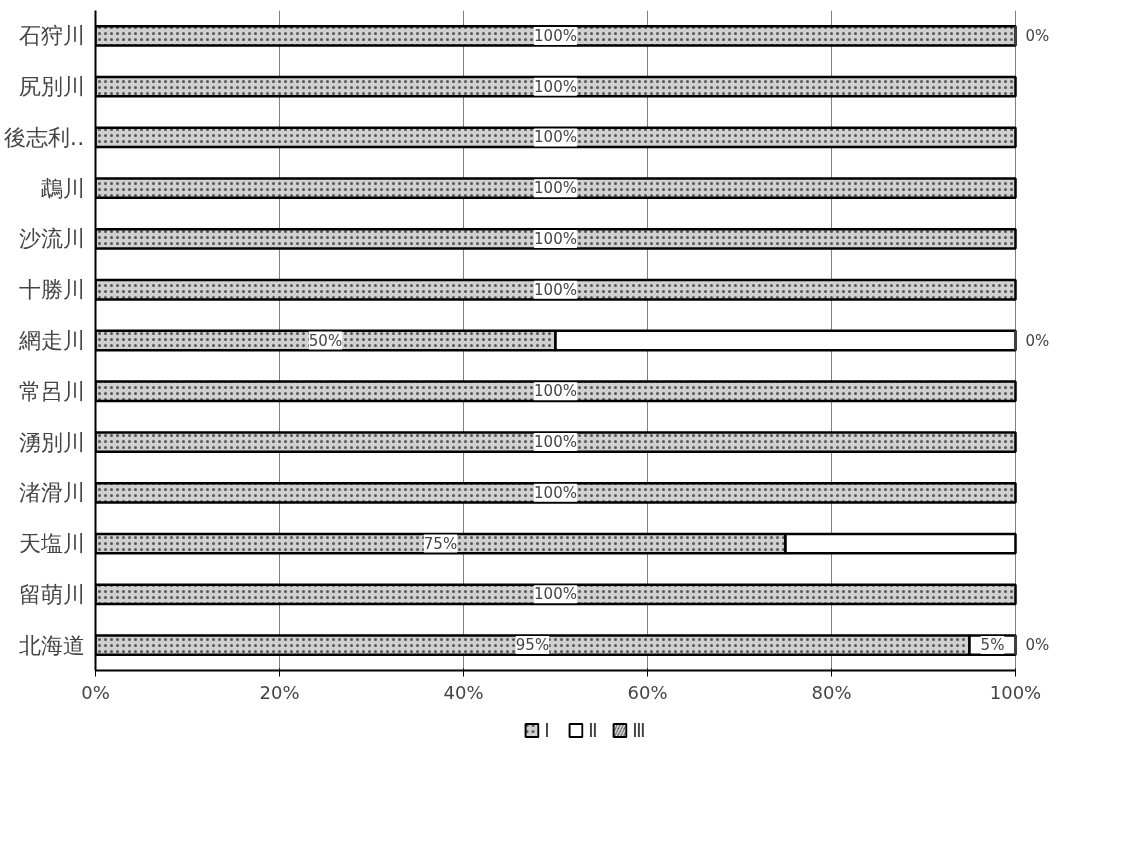 The width and height of the screenshot is (1122, 863). Describe the element at coordinates (51, 87) in the screenshot. I see `y-tick-label: 尻別川` at that location.